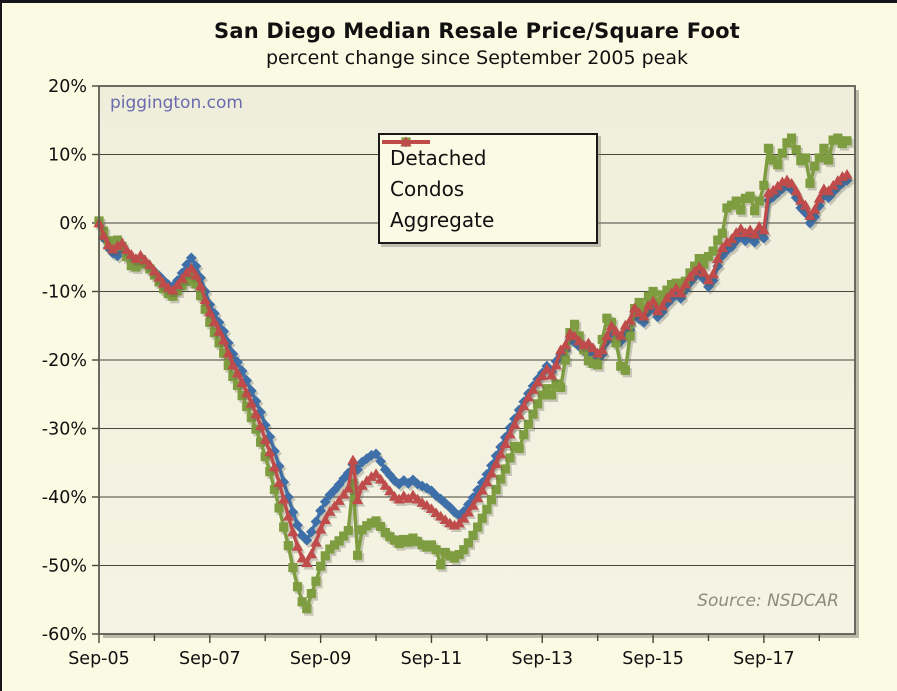 The width and height of the screenshot is (897, 691). Describe the element at coordinates (321, 659) in the screenshot. I see `x-tick-label: Sep-09` at that location.